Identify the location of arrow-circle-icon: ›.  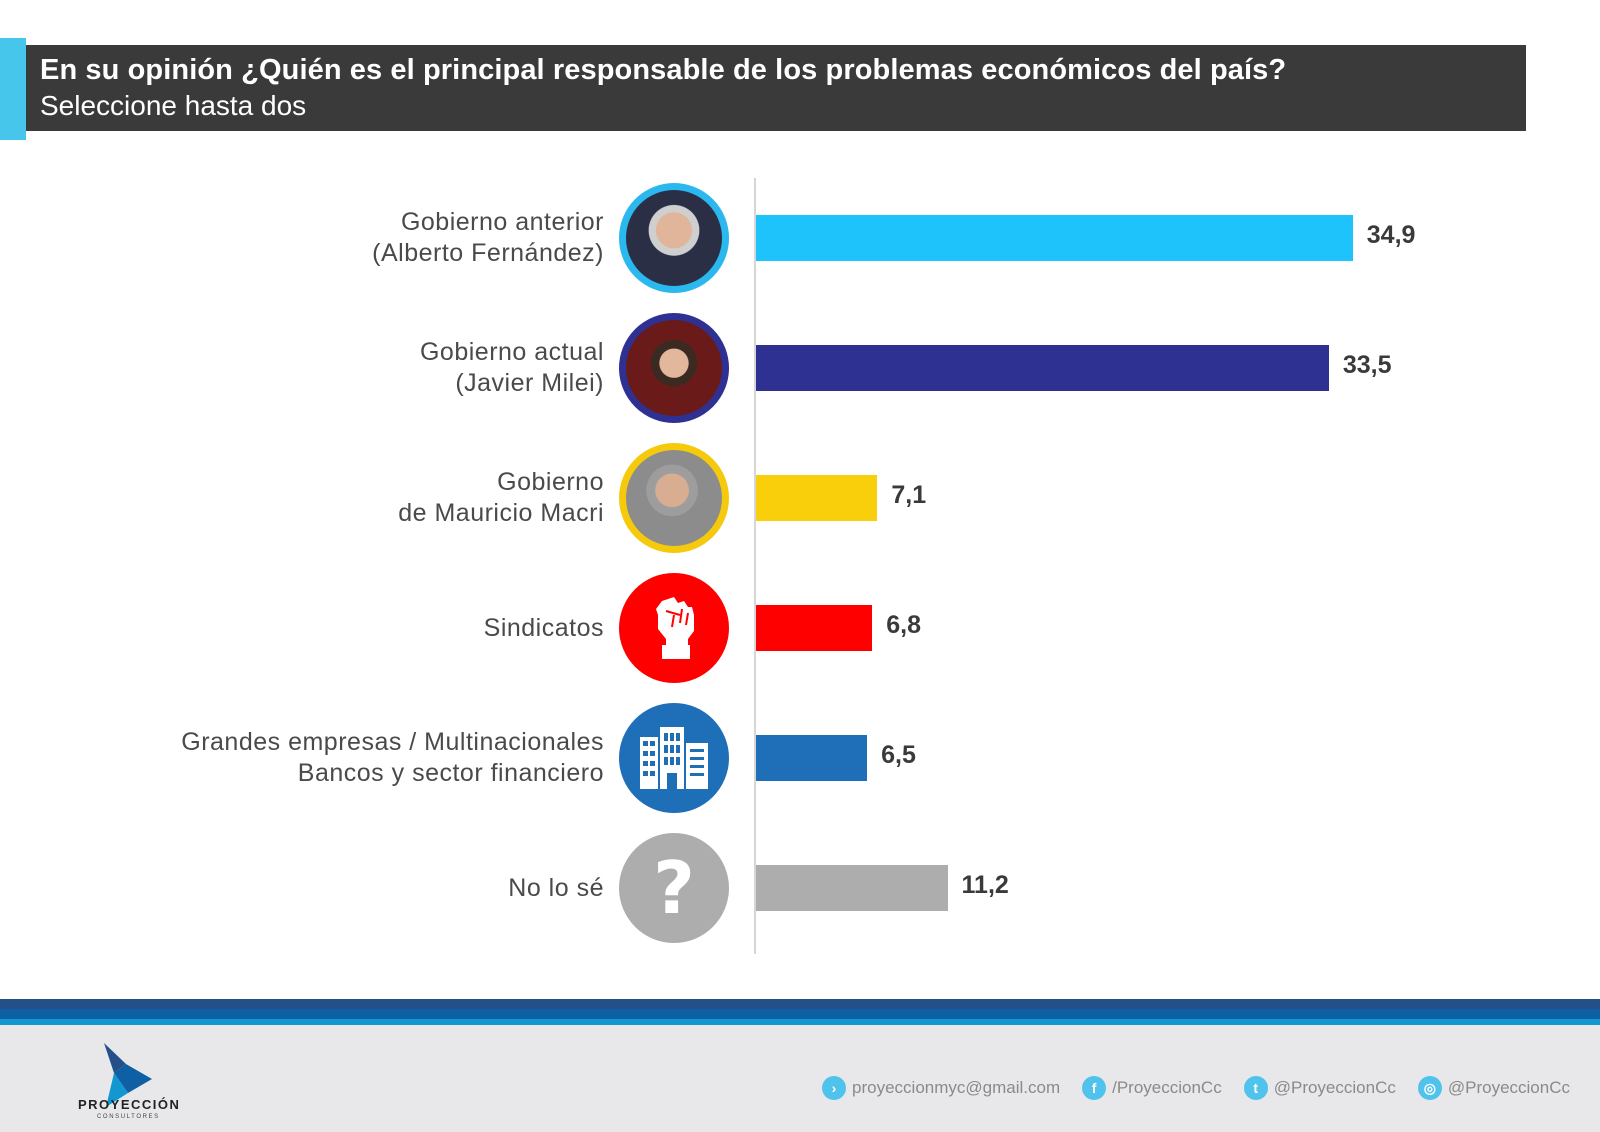
(834, 1088).